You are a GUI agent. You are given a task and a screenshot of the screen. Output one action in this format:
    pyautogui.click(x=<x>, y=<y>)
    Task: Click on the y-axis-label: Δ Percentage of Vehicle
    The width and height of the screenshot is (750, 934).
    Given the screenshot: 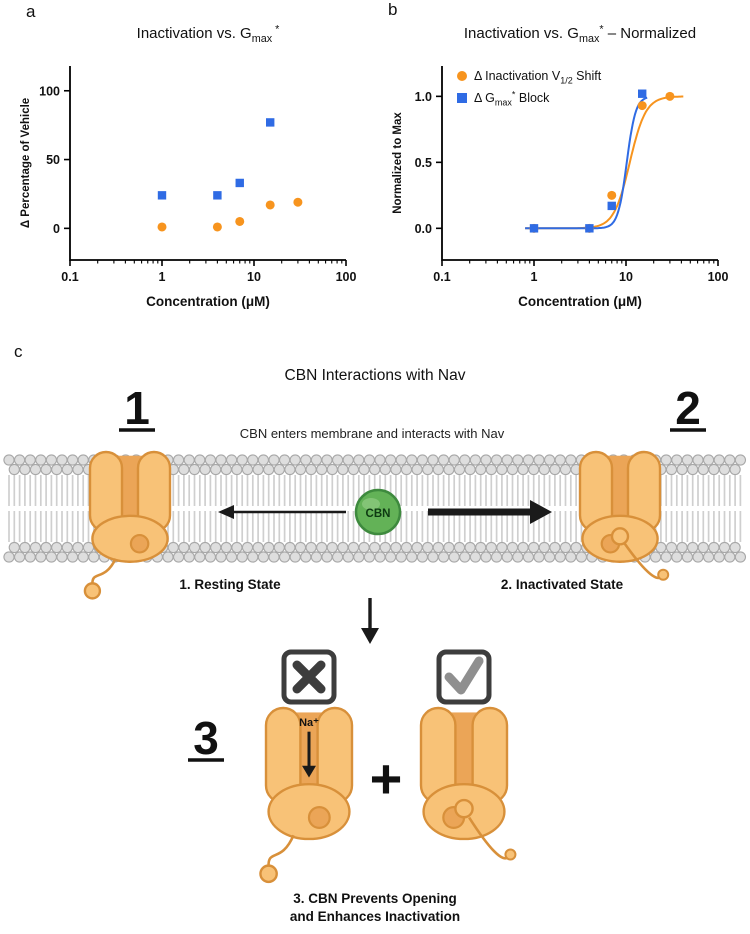 What is the action you would take?
    pyautogui.click(x=26, y=163)
    